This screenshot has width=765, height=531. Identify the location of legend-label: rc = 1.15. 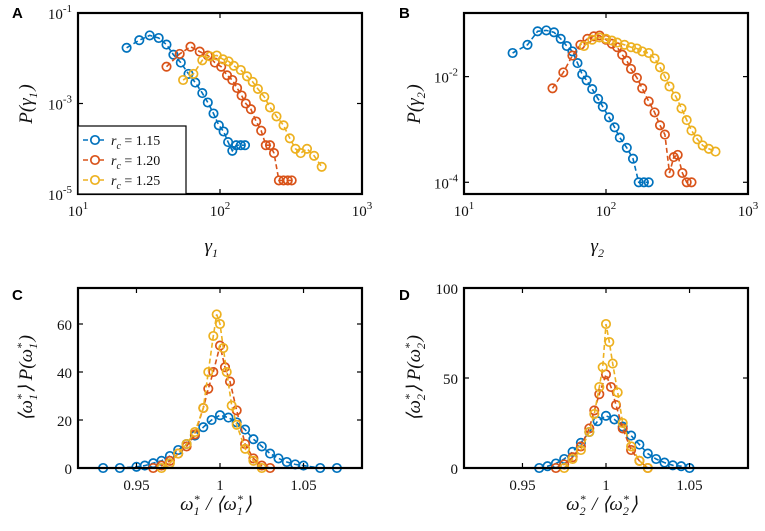
(135, 143).